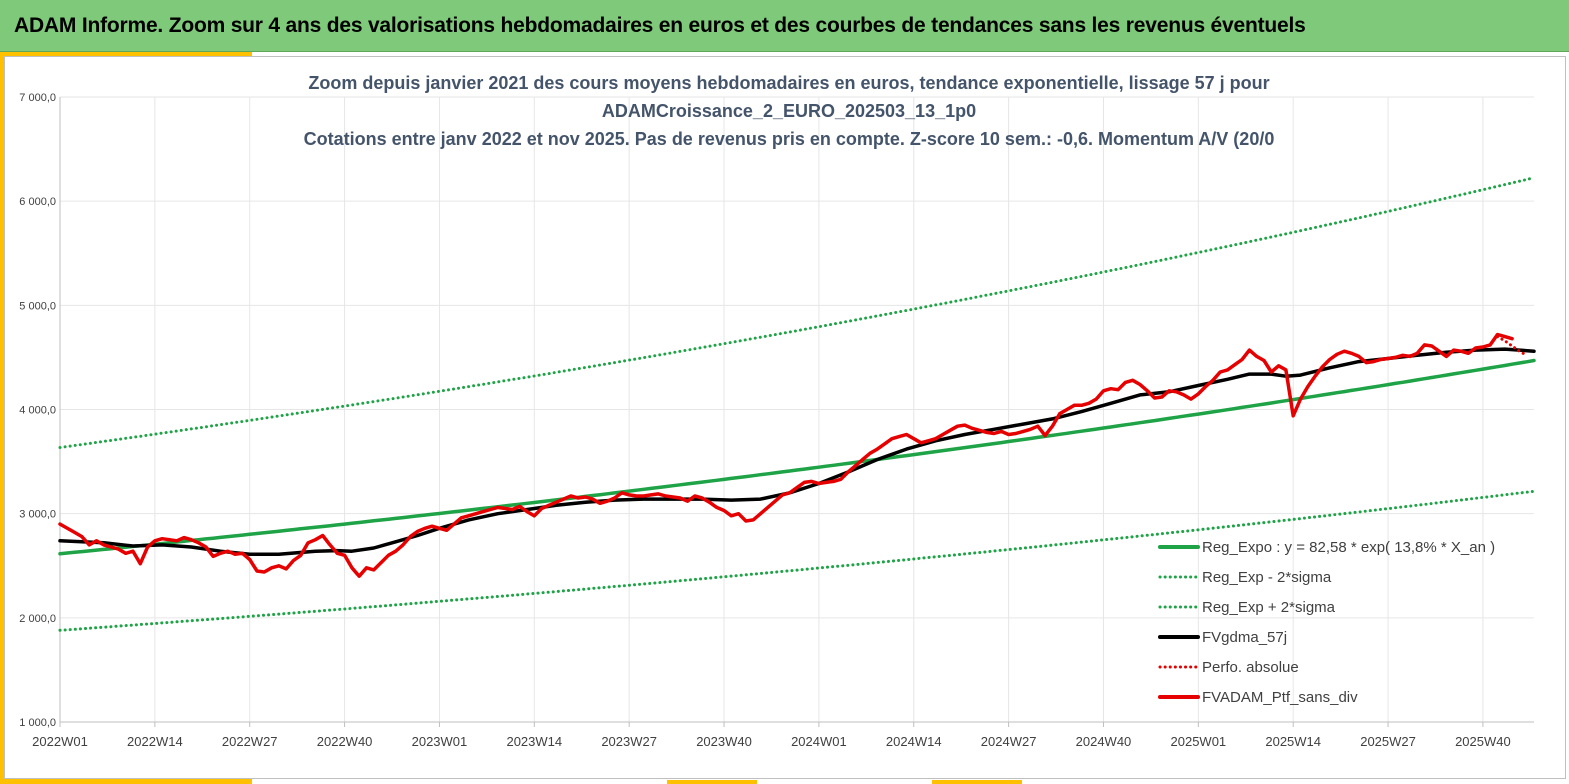 This screenshot has width=1569, height=784. I want to click on x-tick-label: 2025W40, so click(1483, 741).